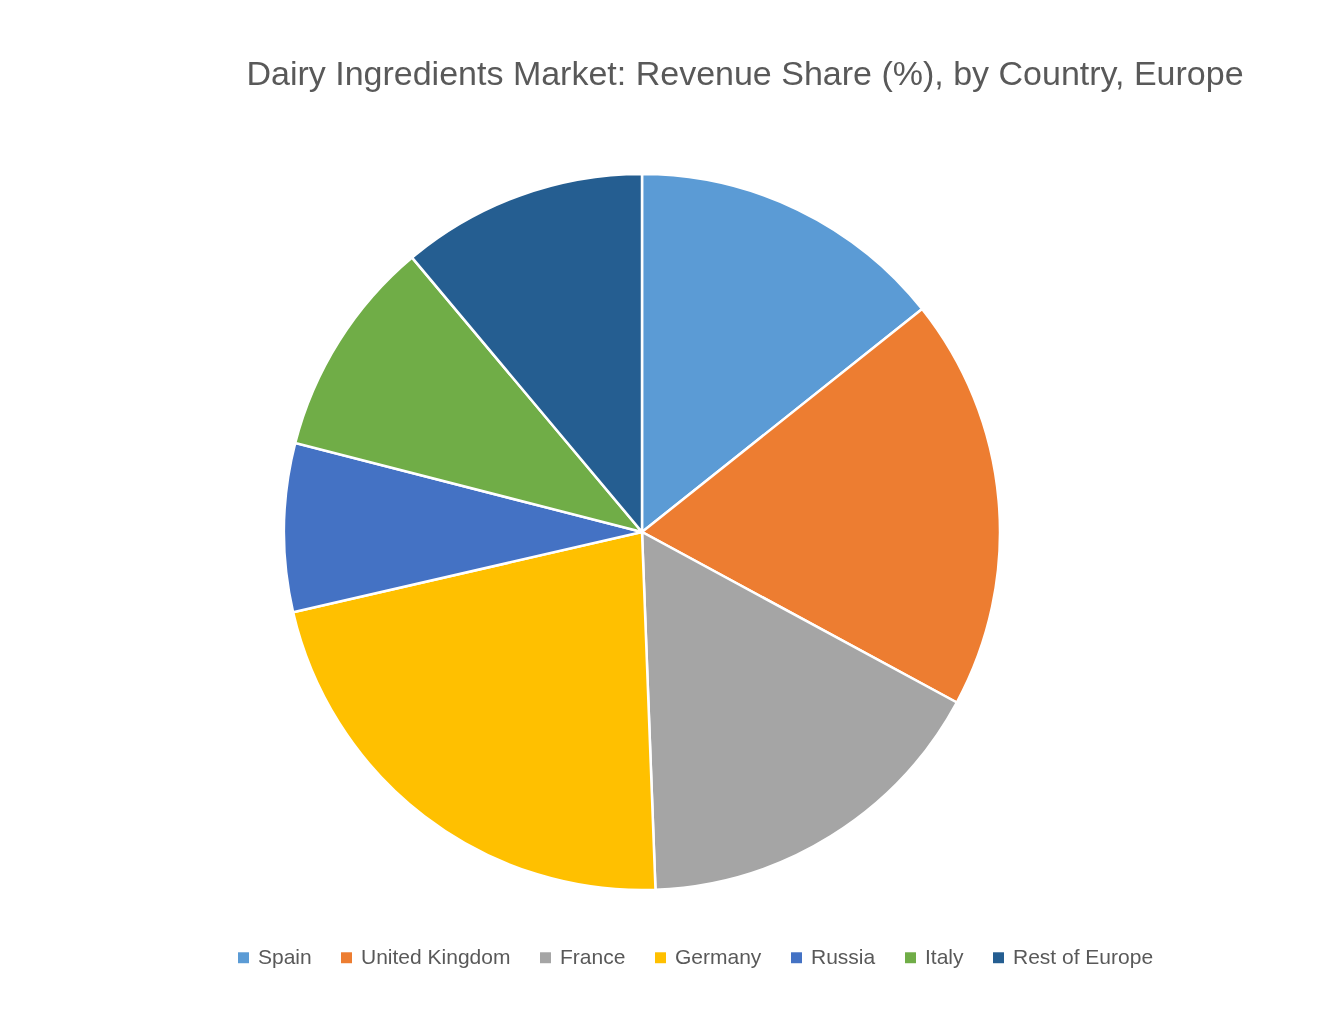 The image size is (1333, 1012). I want to click on legend-label: Rest of Europe, so click(1083, 956).